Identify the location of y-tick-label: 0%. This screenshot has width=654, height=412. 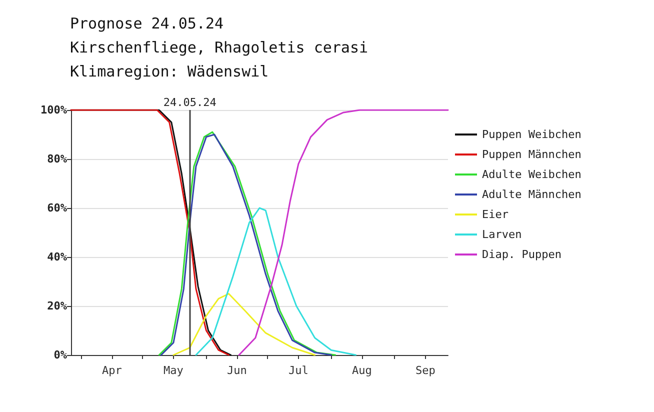
(61, 355).